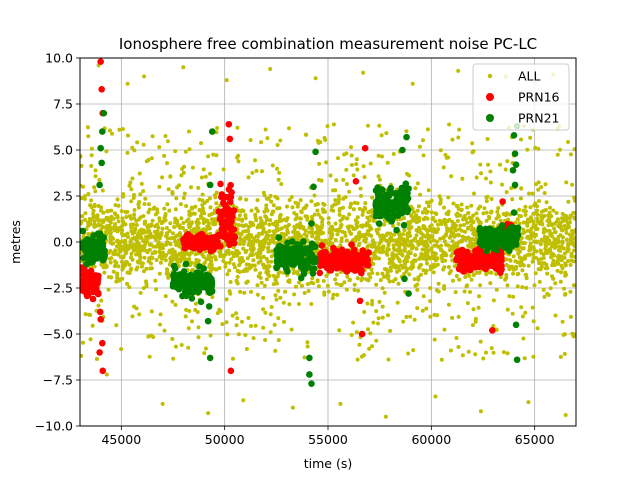  Describe the element at coordinates (58, 380) in the screenshot. I see `y-tick-label: −7.5` at that location.